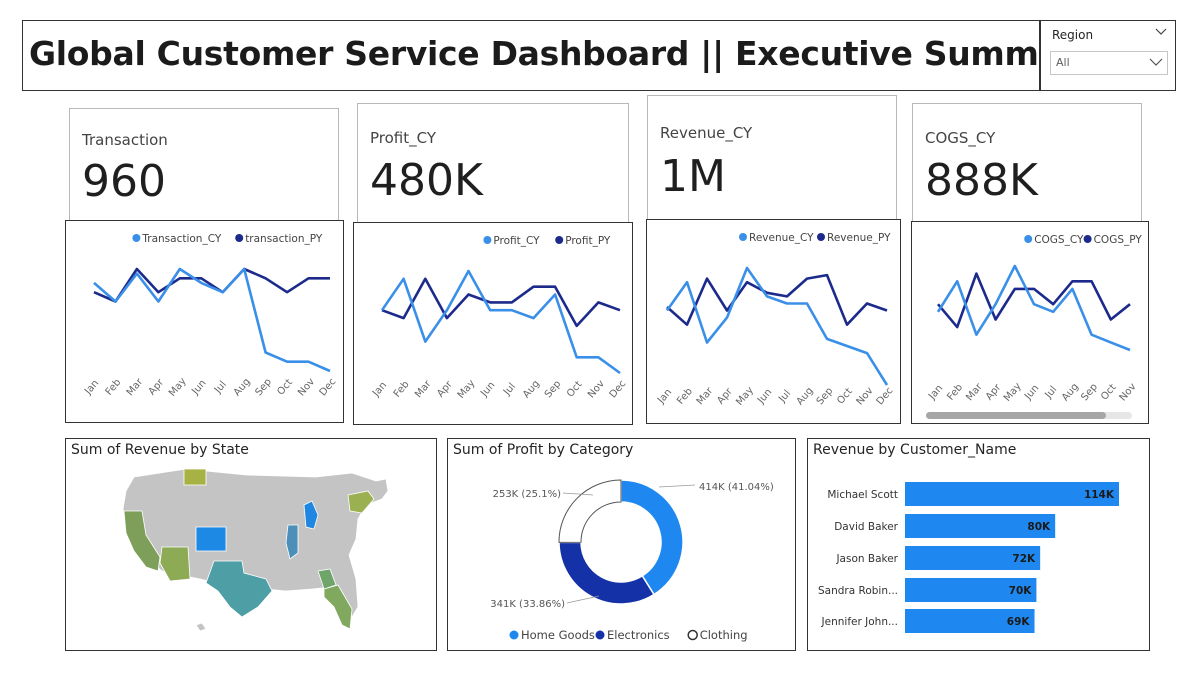 This screenshot has width=1200, height=694. What do you see at coordinates (866, 559) in the screenshot?
I see `category-label: Jason Baker` at bounding box center [866, 559].